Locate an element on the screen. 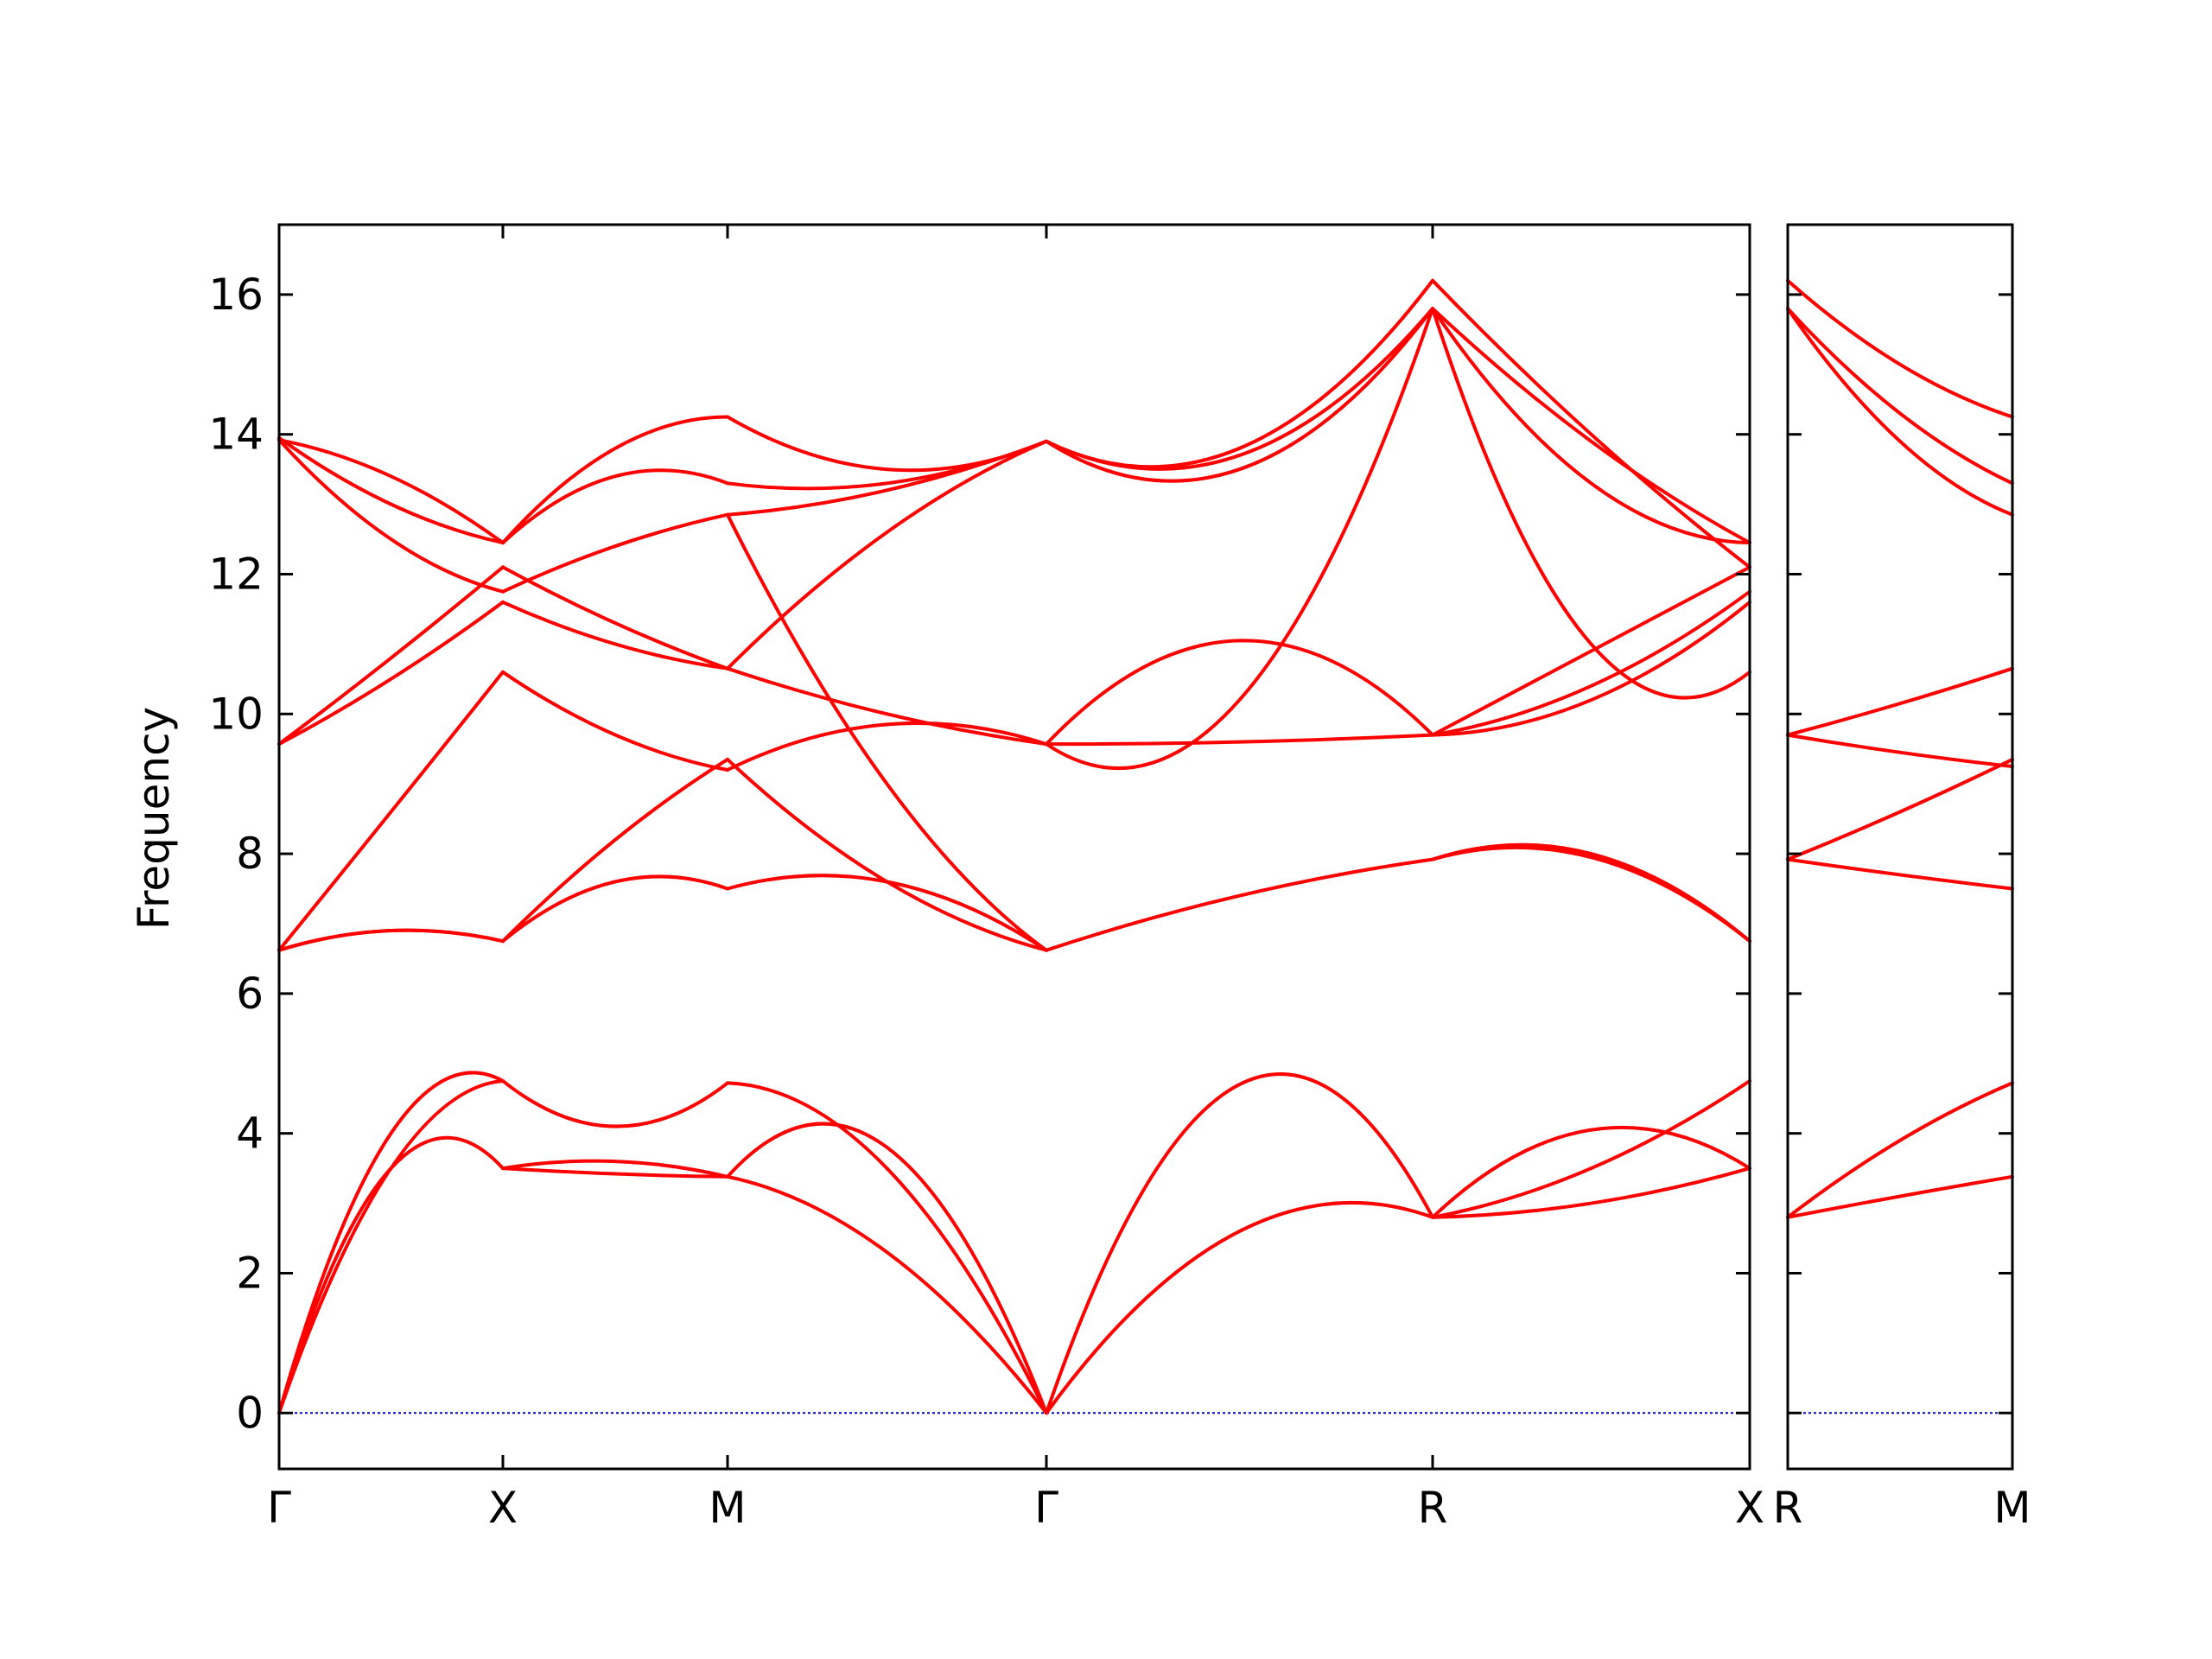 This screenshot has width=2212, height=1659. band-line-left-M-Γ-6 is located at coordinates (887, 746).